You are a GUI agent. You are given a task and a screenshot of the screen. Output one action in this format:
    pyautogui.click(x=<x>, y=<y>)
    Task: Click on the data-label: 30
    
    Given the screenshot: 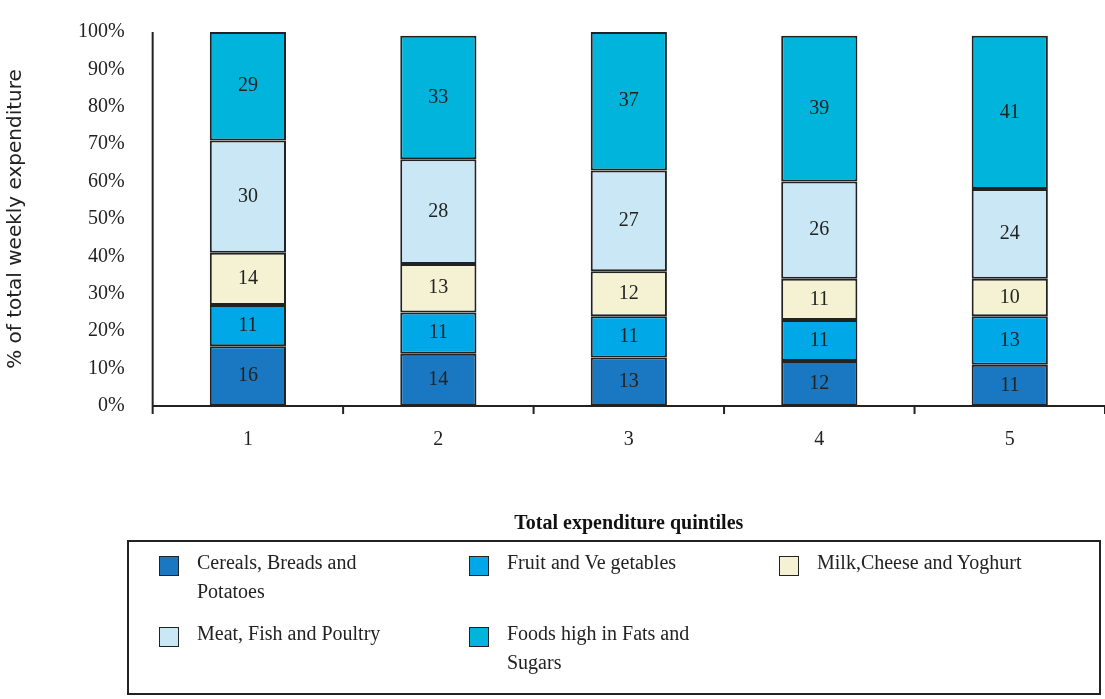 What is the action you would take?
    pyautogui.click(x=247, y=194)
    